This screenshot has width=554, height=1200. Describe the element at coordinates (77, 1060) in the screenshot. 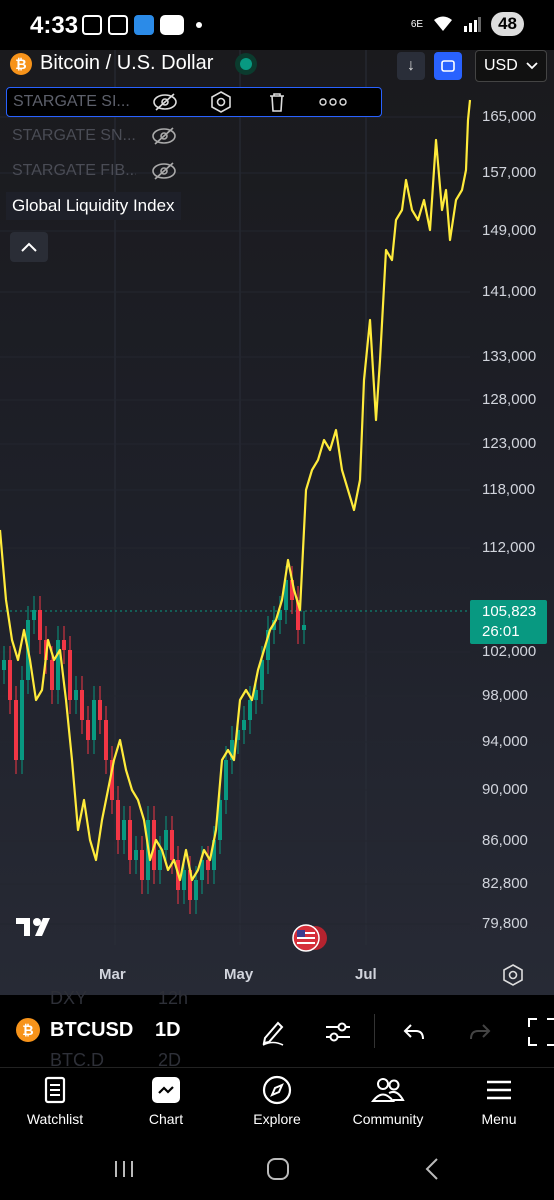

I see `ghost-symbol: BTC.D` at that location.